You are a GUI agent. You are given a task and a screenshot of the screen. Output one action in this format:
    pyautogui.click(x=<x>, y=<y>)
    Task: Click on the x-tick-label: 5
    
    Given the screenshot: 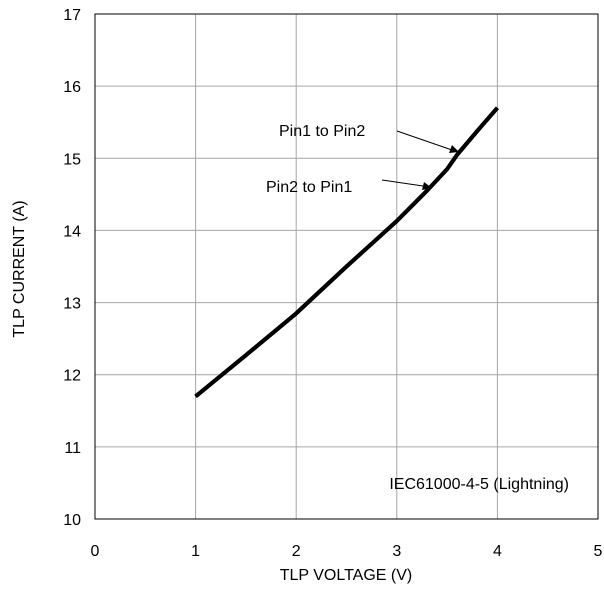 What is the action you would take?
    pyautogui.click(x=598, y=551)
    